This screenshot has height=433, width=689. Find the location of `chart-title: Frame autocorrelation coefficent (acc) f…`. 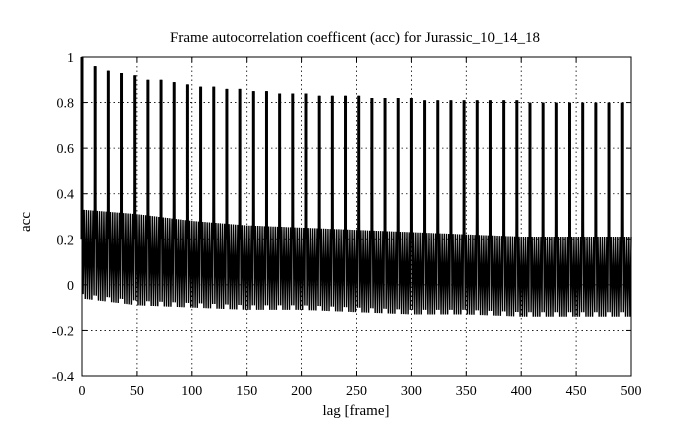

chart-title: Frame autocorrelation coefficent (acc) f… is located at coordinates (355, 38).